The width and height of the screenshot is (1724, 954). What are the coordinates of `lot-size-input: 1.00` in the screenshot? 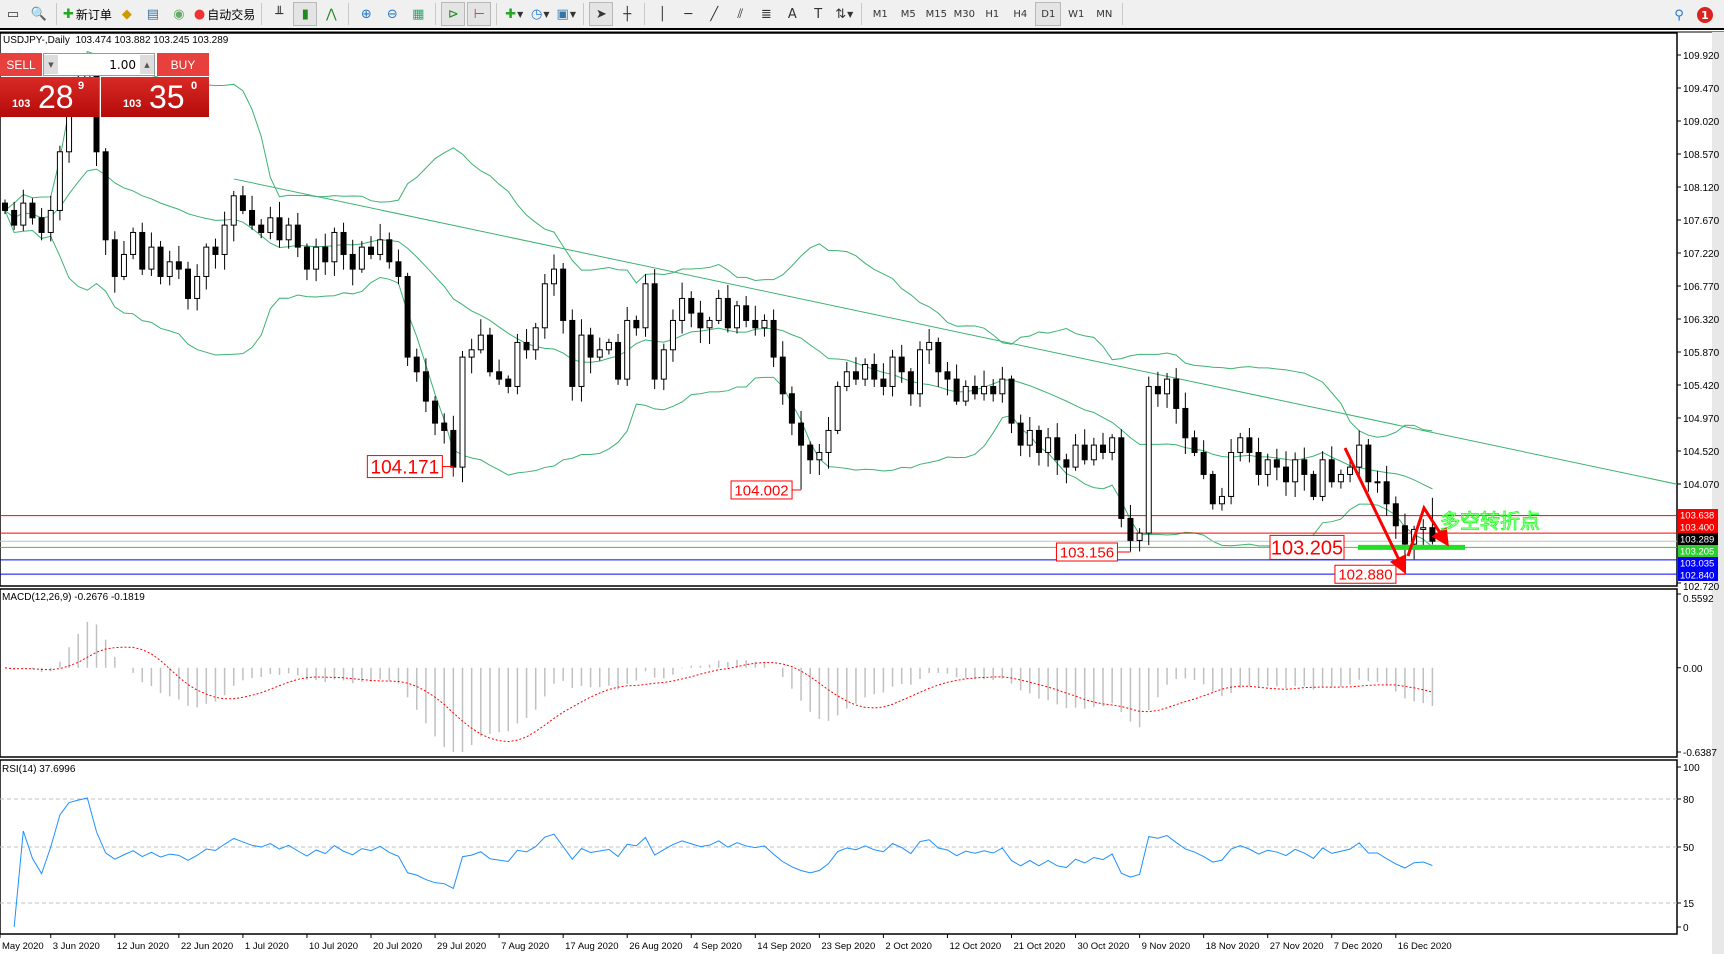 It's located at (122, 64).